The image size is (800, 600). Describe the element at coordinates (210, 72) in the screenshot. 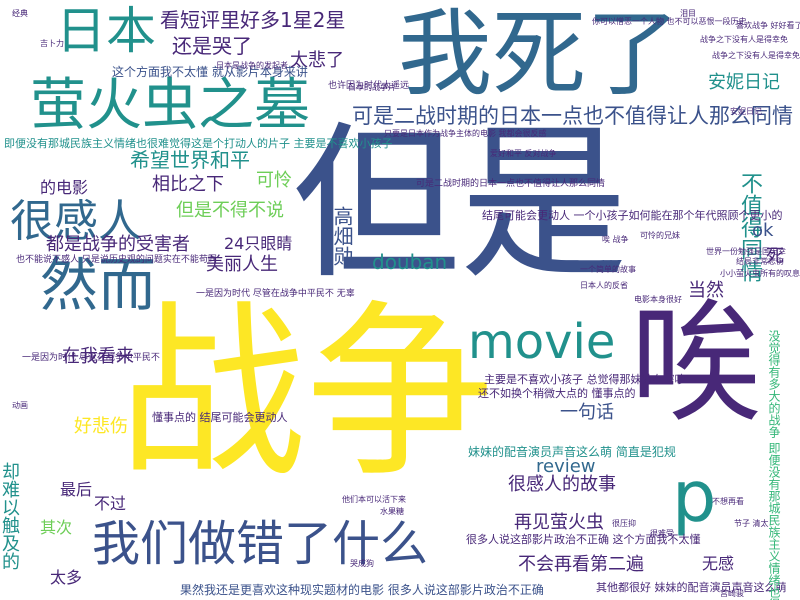

I see `word-zhegefangmian: 这个方面我不太懂 就从影片本身来讲` at that location.